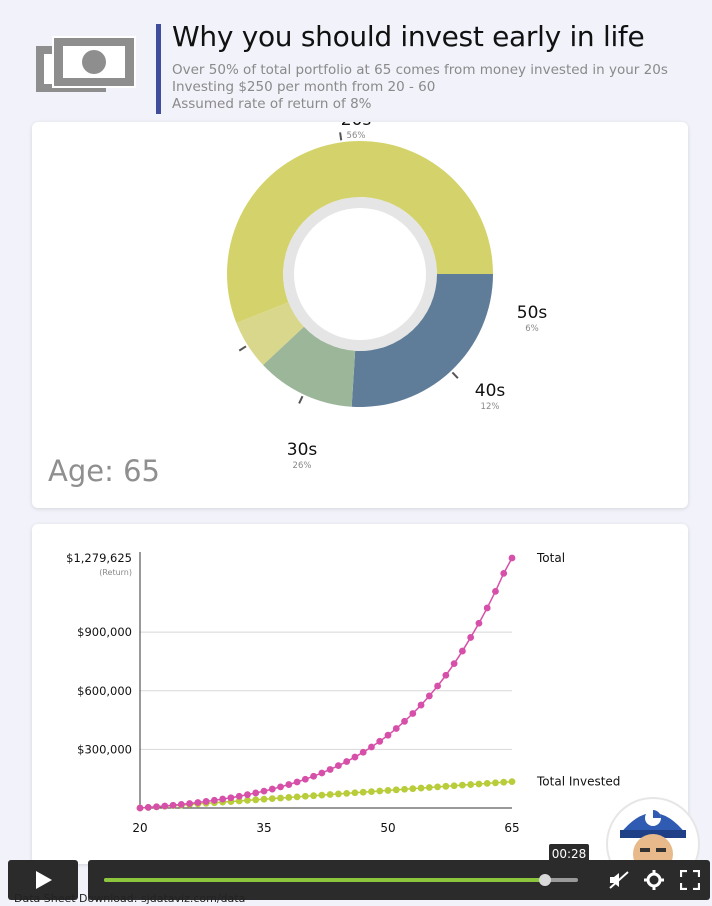 The width and height of the screenshot is (712, 906). Describe the element at coordinates (86, 64) in the screenshot. I see `money-icon` at that location.